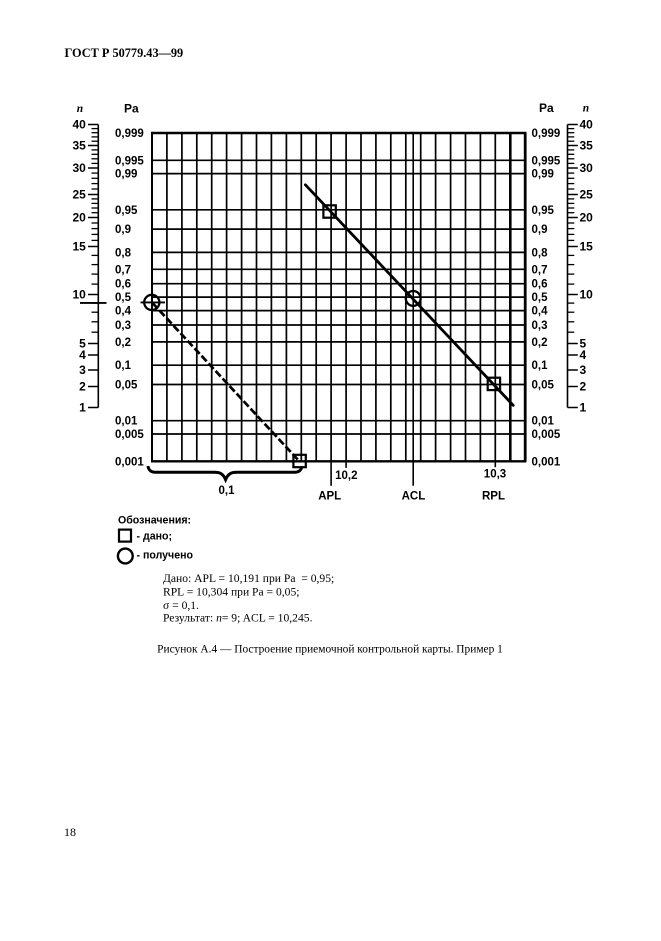  Describe the element at coordinates (124, 53) in the screenshot. I see `svg-text: ГОСТ Р 50779.43—99` at that location.